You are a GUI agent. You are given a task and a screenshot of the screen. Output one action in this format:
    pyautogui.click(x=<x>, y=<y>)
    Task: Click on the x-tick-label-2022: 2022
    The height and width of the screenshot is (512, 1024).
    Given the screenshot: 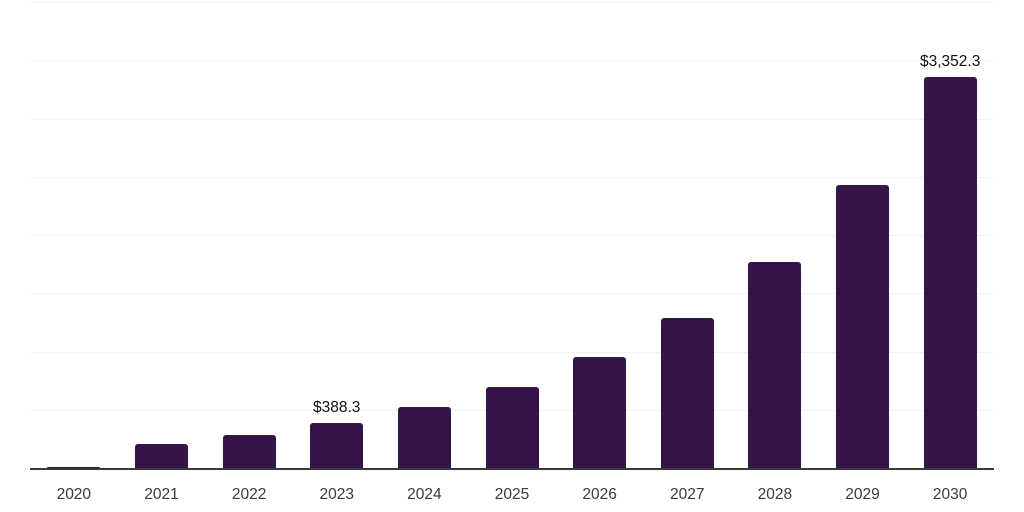 What is the action you would take?
    pyautogui.click(x=249, y=494)
    